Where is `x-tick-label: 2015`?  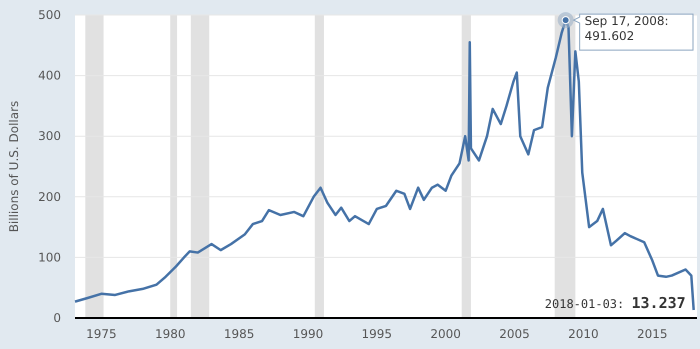 x-tick-label: 2015 is located at coordinates (652, 334).